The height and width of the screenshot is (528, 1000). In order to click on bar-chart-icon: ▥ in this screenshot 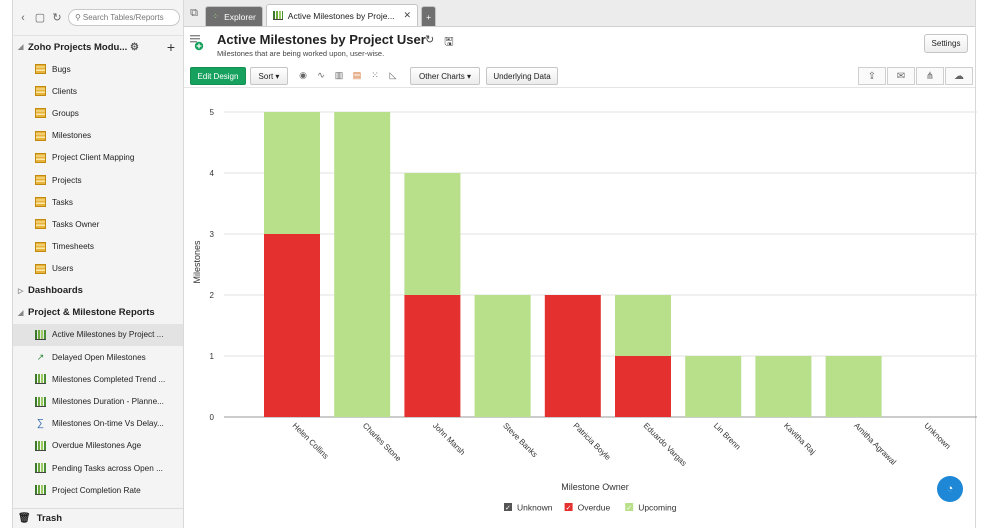, I will do `click(339, 75)`.